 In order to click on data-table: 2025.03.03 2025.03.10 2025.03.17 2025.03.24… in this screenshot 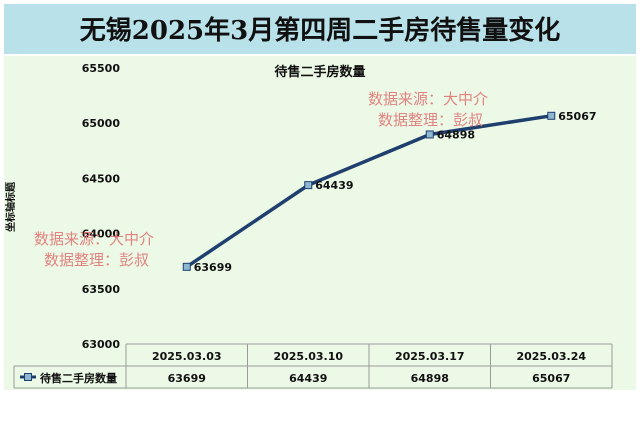, I will do `click(313, 366)`.